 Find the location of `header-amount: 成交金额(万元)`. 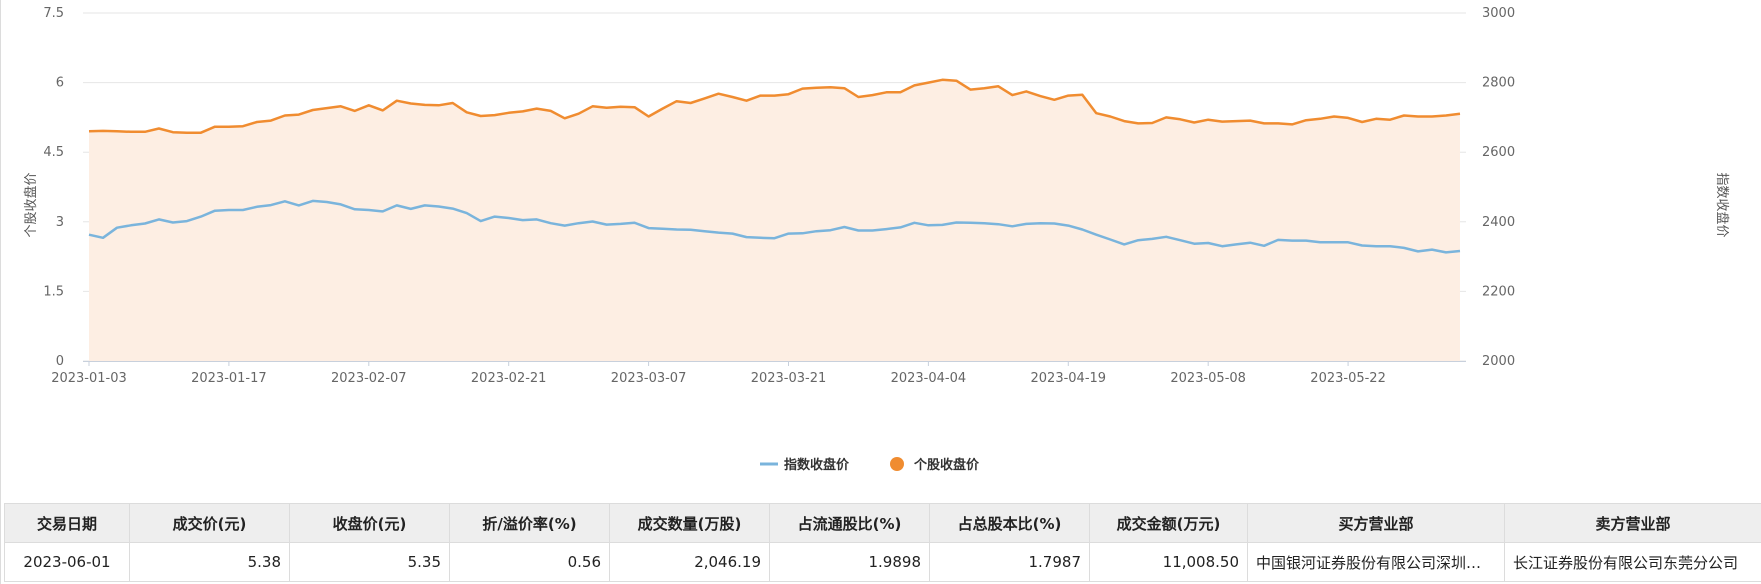

header-amount: 成交金额(万元) is located at coordinates (1168, 523).